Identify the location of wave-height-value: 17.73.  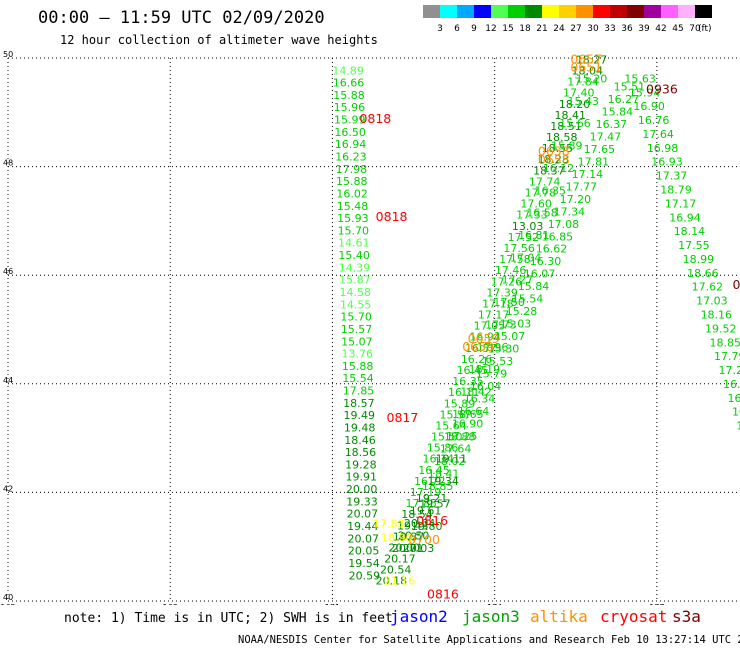
(500, 324).